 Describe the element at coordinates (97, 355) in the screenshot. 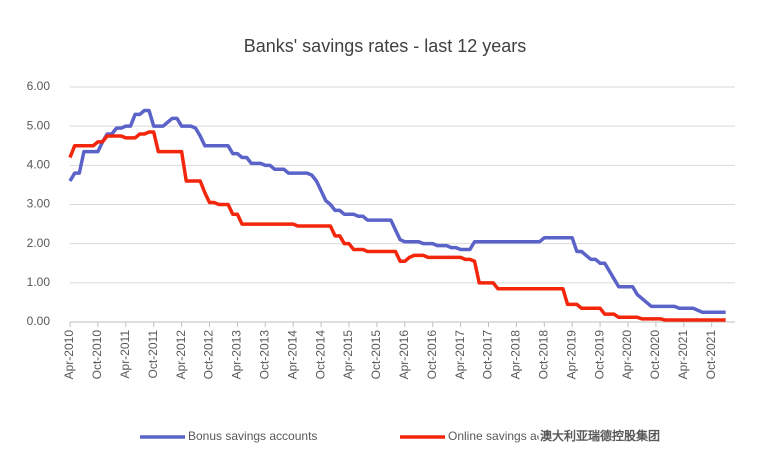

I see `x-tick-label: Oct-2010` at that location.